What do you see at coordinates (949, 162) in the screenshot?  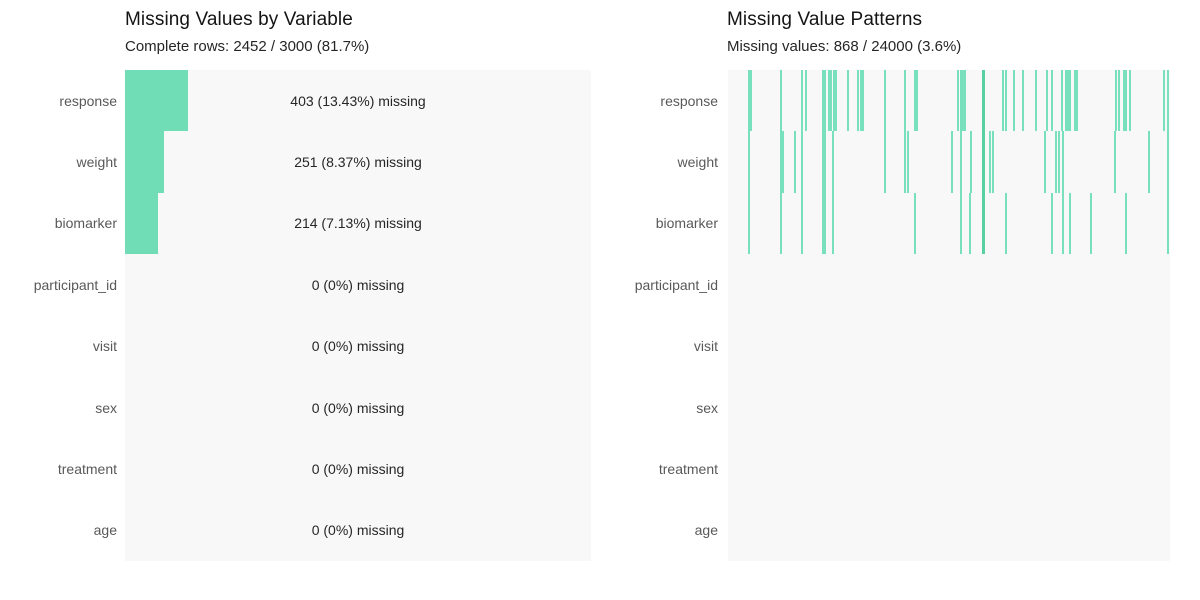 I see `pattern-row-weight` at bounding box center [949, 162].